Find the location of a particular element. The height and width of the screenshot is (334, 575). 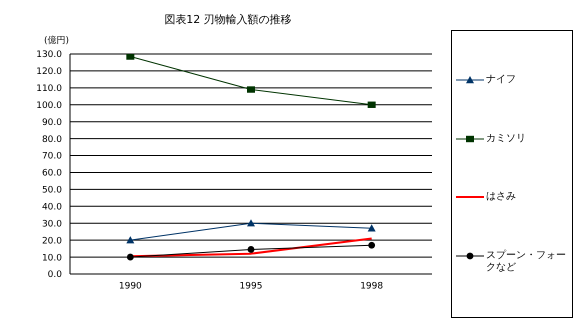

y-tick-label: 60.0 is located at coordinates (52, 173).